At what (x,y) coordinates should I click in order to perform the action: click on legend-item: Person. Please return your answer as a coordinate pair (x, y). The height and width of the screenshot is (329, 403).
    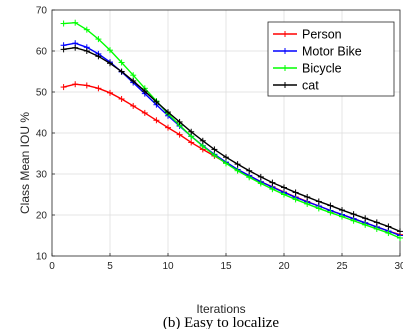
    Looking at the image, I should click on (307, 35).